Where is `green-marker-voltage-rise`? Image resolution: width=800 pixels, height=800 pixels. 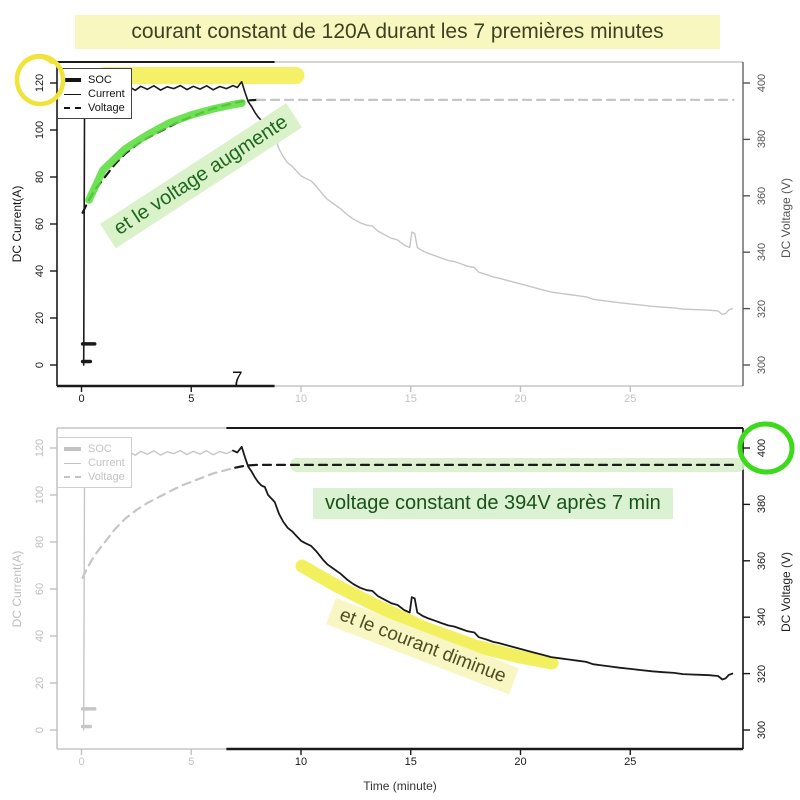 green-marker-voltage-rise is located at coordinates (165, 151).